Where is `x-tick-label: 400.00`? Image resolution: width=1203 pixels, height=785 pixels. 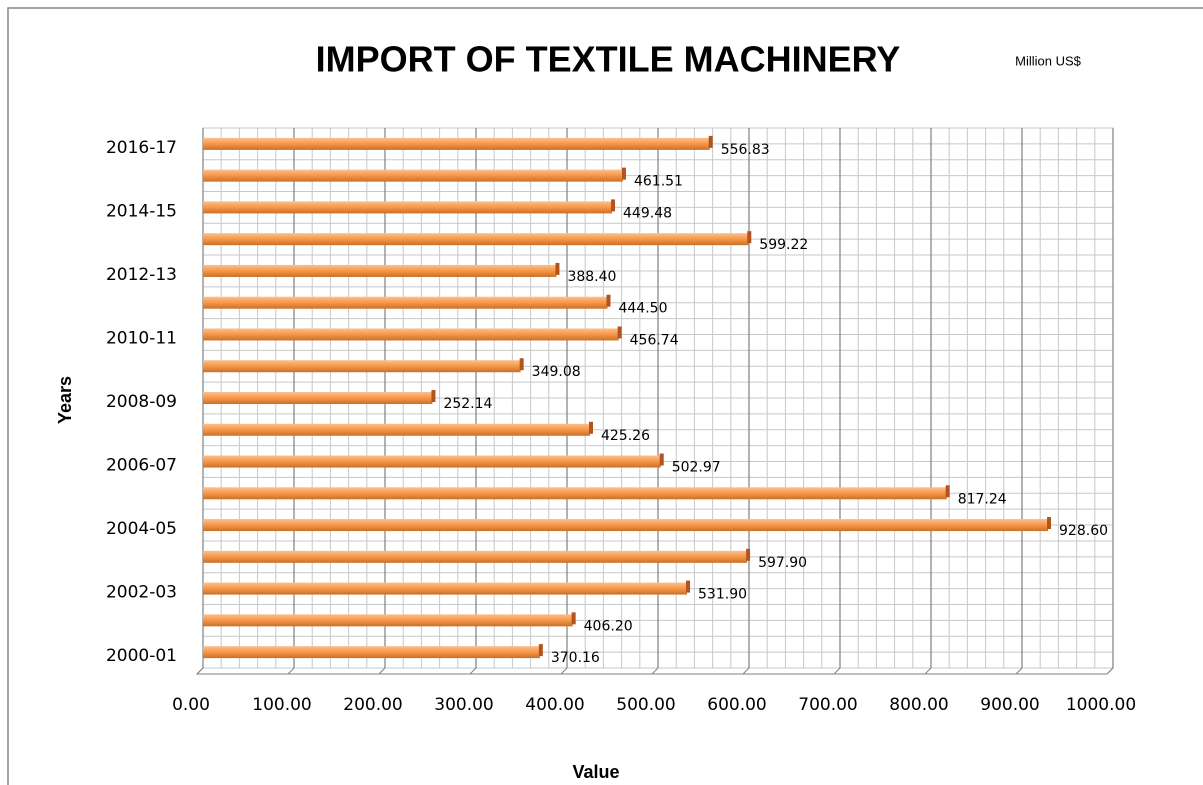
x-tick-label: 400.00 is located at coordinates (554, 705).